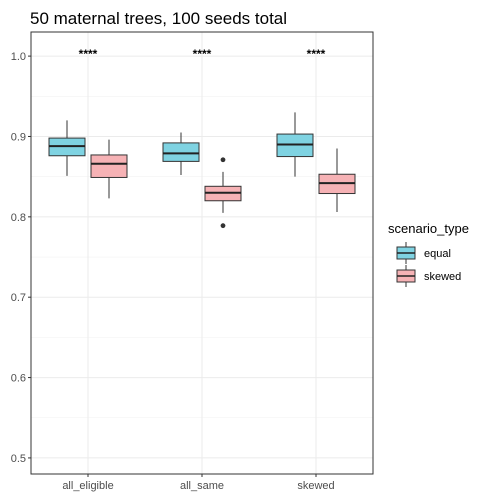 Image resolution: width=500 pixels, height=500 pixels. What do you see at coordinates (295, 144) in the screenshot?
I see `box-equal-skewed` at bounding box center [295, 144].